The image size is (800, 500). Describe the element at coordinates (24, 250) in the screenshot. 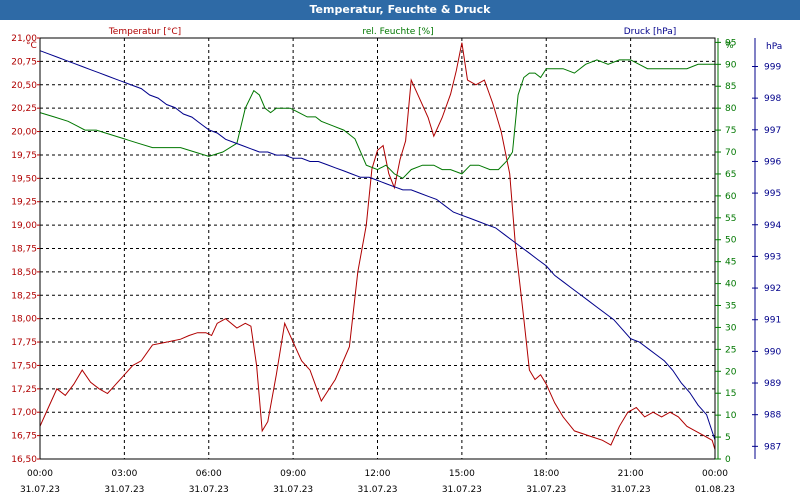

I see `temperature-tick-label: 18,75` at that location.